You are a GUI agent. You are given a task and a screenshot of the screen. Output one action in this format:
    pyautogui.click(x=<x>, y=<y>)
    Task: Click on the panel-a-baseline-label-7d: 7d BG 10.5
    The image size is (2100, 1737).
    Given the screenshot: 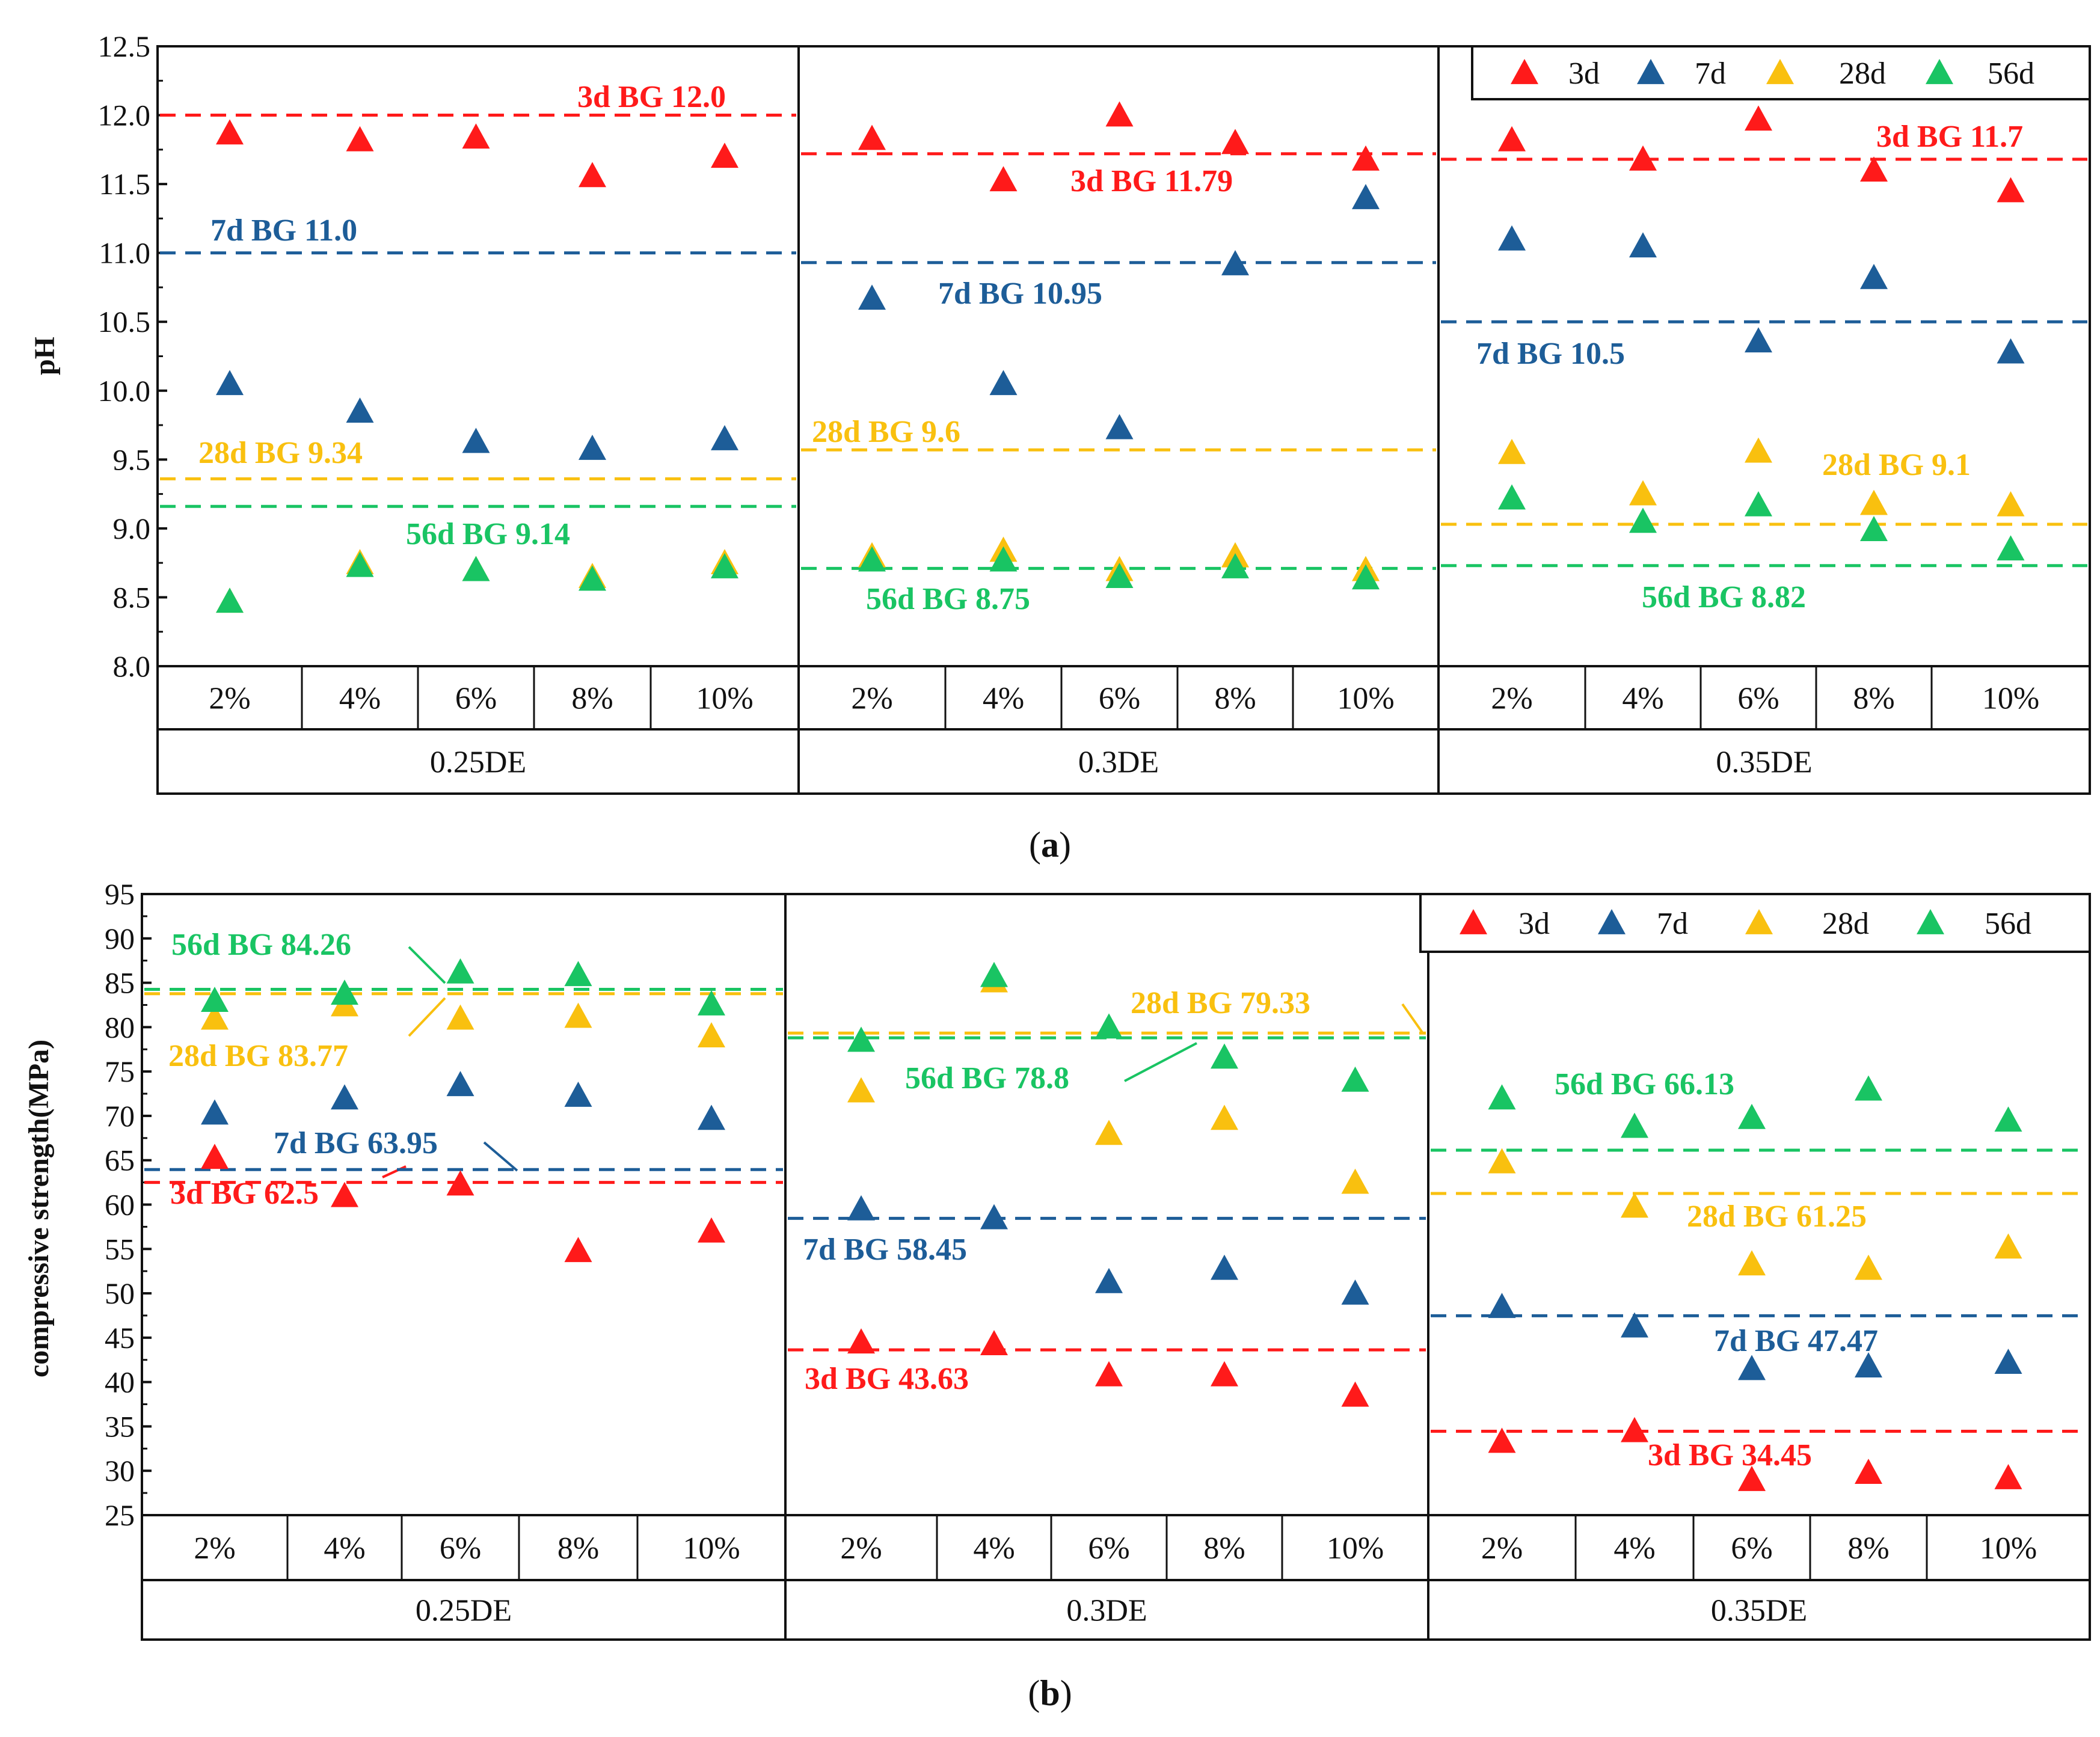 What is the action you would take?
    pyautogui.click(x=1550, y=354)
    